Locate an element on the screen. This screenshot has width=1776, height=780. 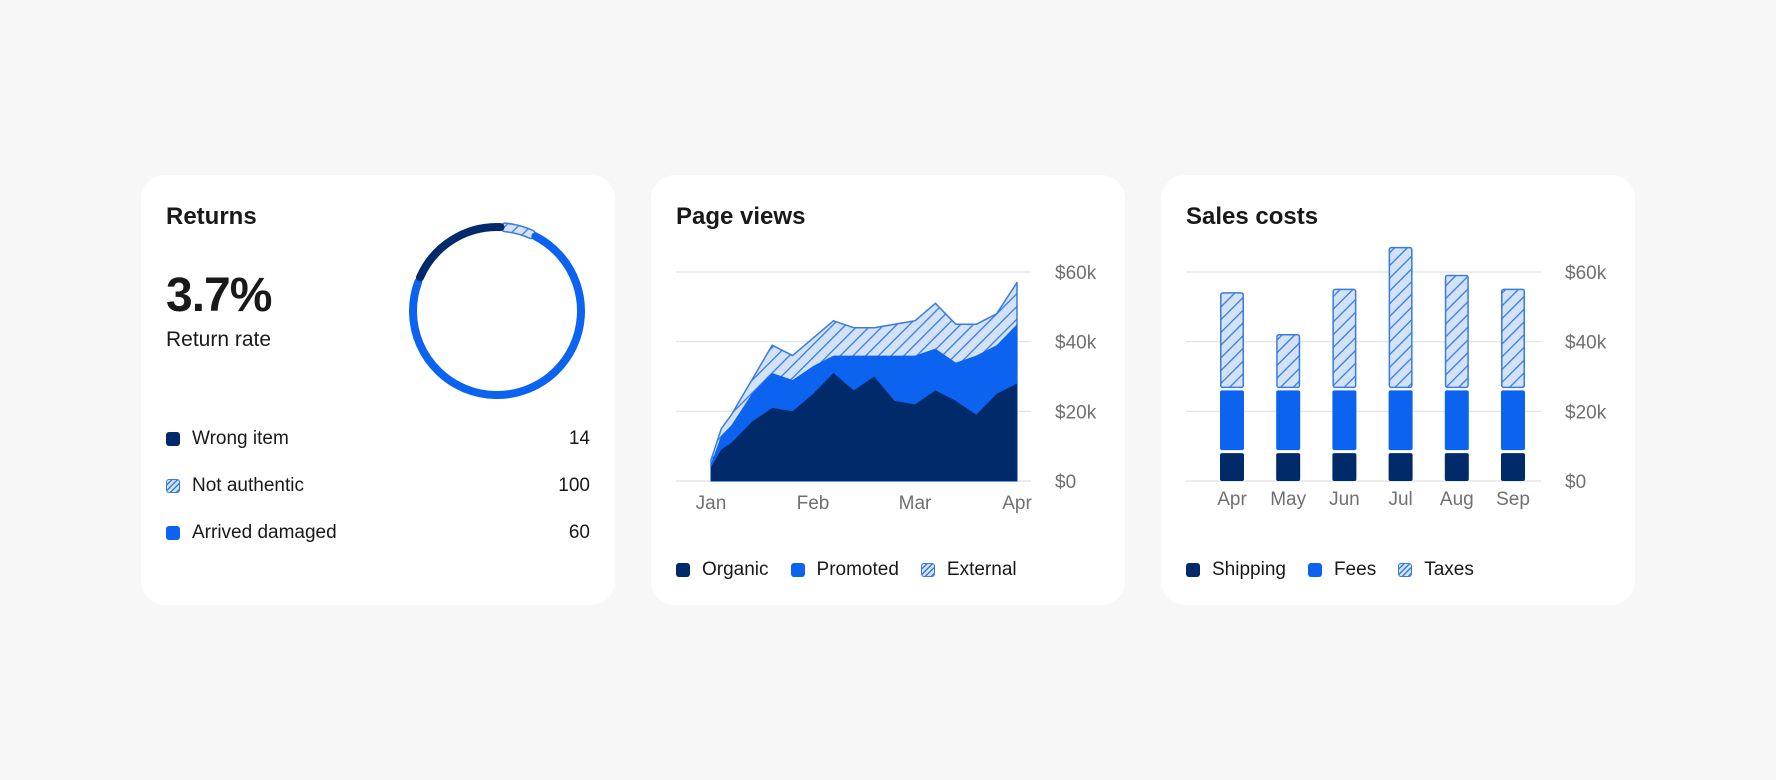
legend-label: Shipping is located at coordinates (1249, 569).